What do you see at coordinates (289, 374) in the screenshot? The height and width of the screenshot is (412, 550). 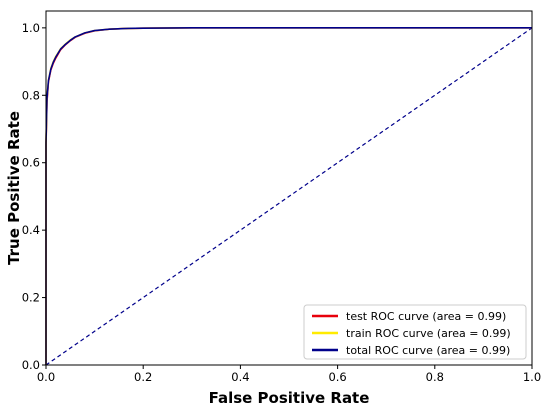 I see `x-axis: 0.0 0.2 0.4 0.6 0.8 1.0` at bounding box center [289, 374].